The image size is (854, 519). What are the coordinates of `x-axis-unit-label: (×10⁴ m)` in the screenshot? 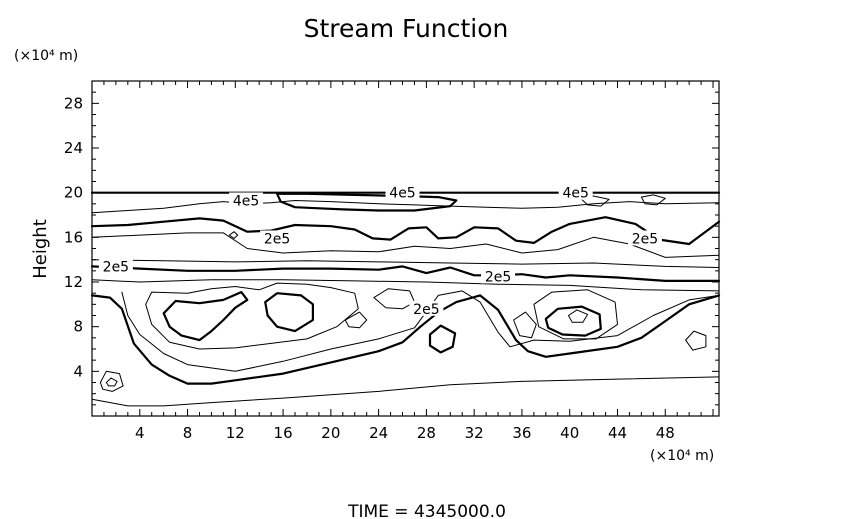 It's located at (682, 456).